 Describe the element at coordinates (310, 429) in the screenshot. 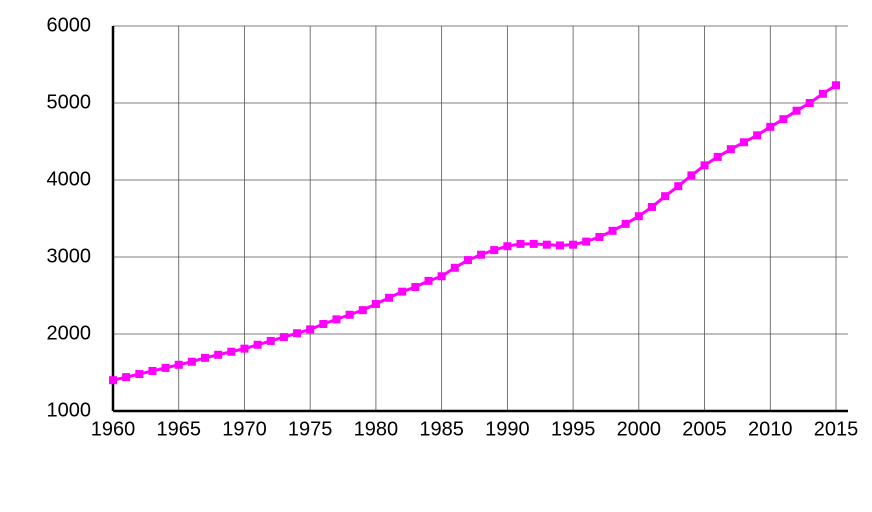

I see `x-tick-label: 1975` at that location.